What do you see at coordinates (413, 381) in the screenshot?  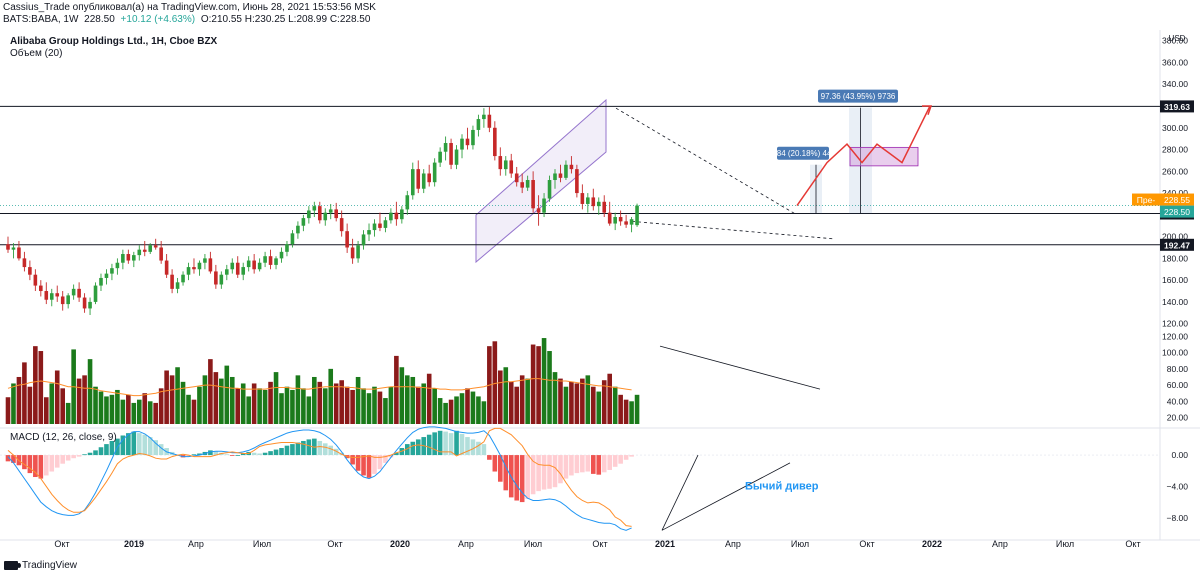 I see `volume-bars` at bounding box center [413, 381].